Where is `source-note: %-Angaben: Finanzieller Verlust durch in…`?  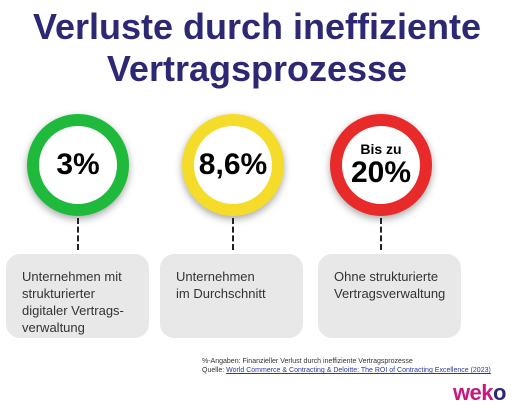
source-note: %-Angaben: Finanzieller Verlust durch in… is located at coordinates (346, 366).